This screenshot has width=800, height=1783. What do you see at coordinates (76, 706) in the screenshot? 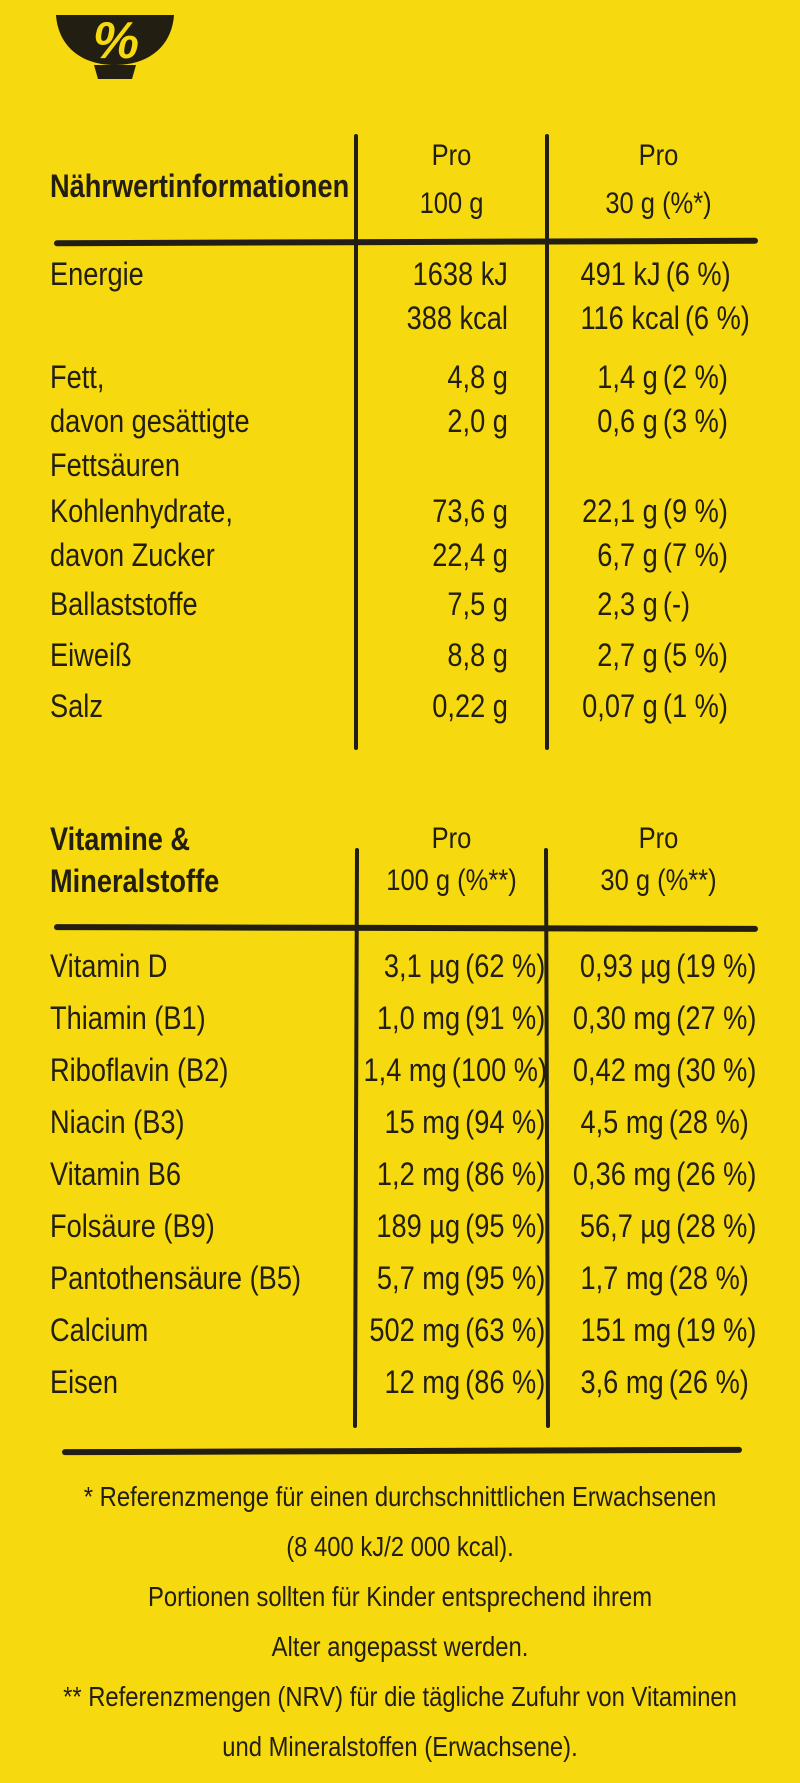
I see `nutrient-label: Salz` at bounding box center [76, 706].